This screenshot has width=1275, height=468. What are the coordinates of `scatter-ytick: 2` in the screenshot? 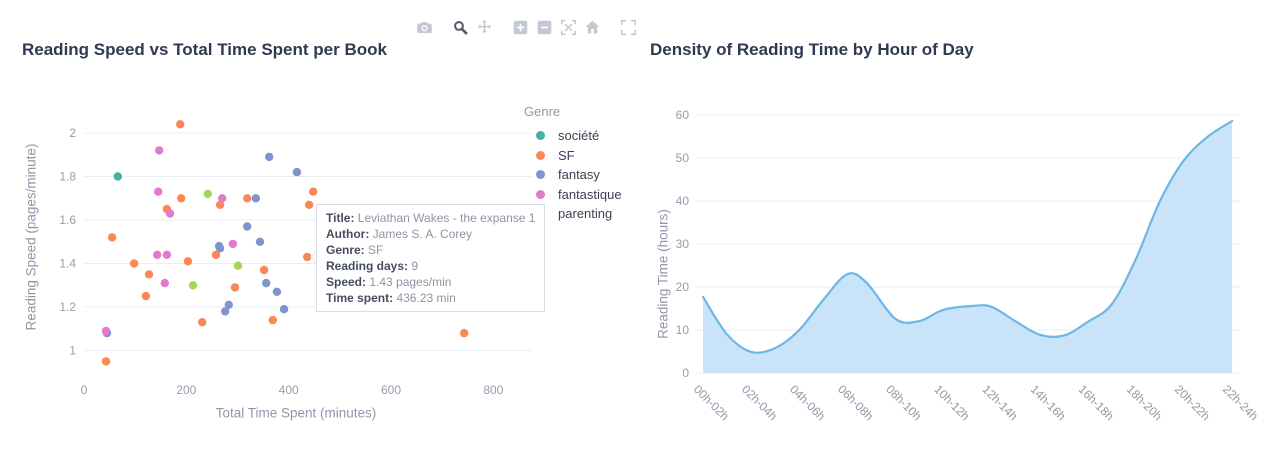 It's located at (72, 133).